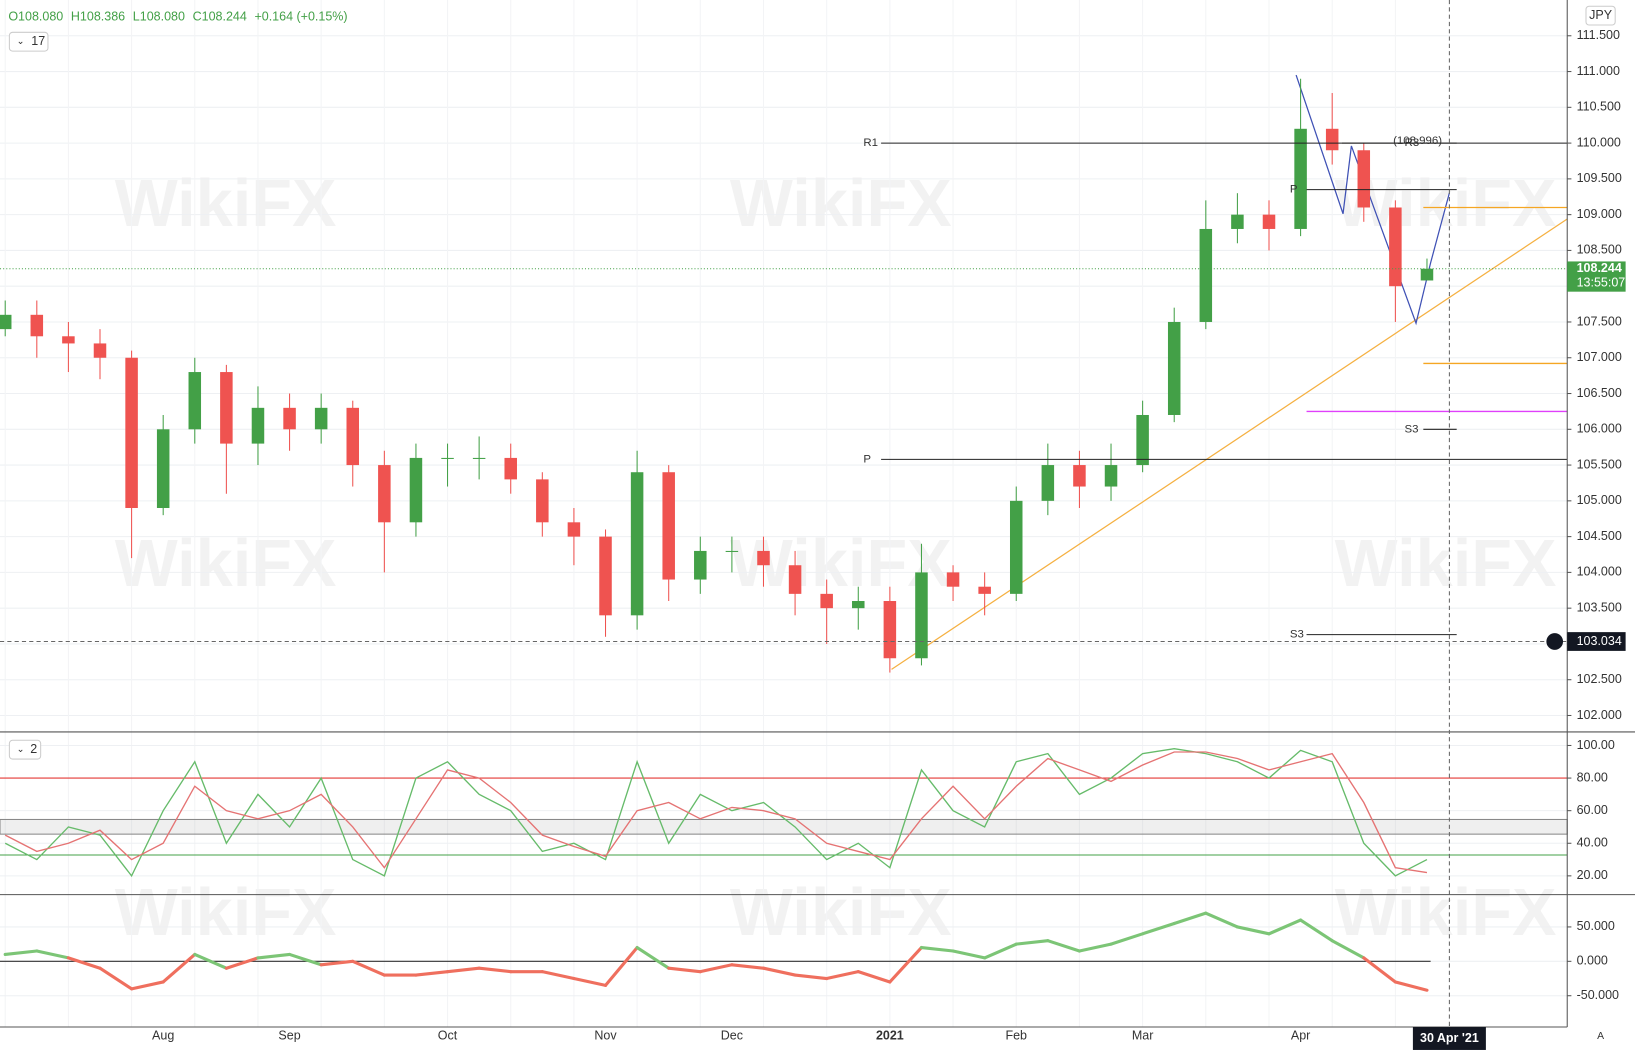 This screenshot has width=1635, height=1051. Describe the element at coordinates (1592, 875) in the screenshot. I see `y-tick-label: 20.00` at that location.